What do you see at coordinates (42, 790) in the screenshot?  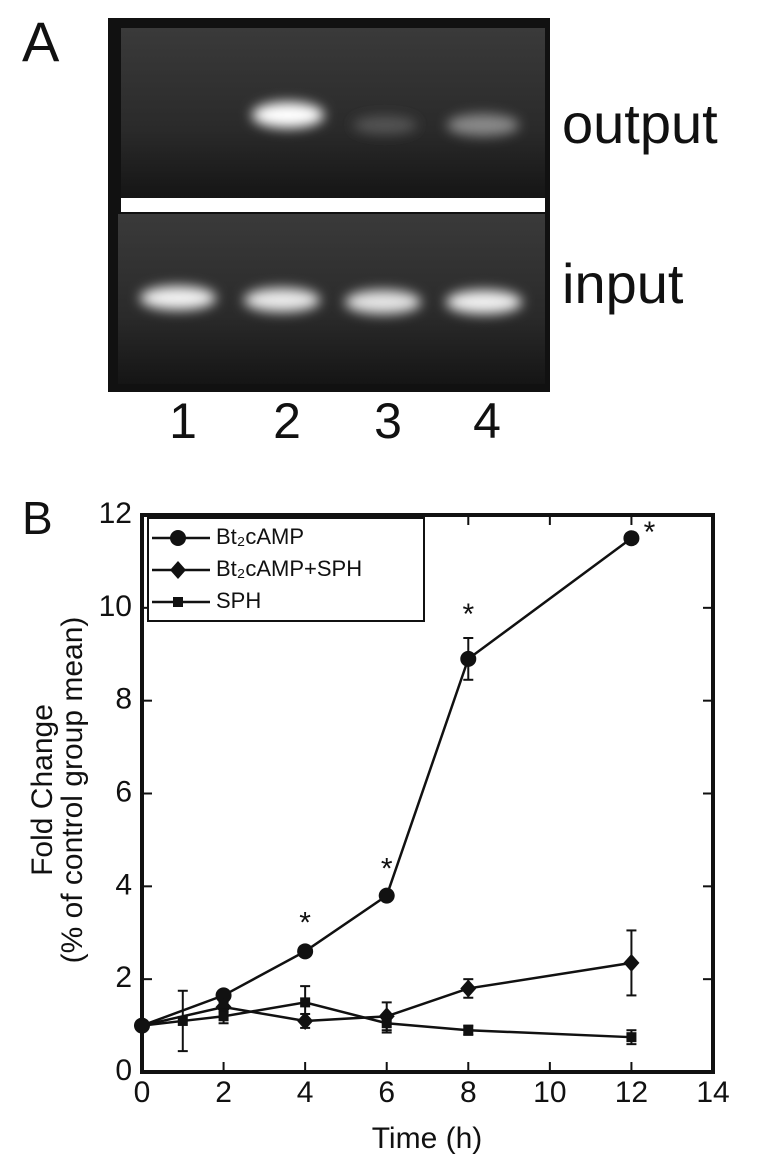 I see `y-axis-label-line: Fold Change` at bounding box center [42, 790].